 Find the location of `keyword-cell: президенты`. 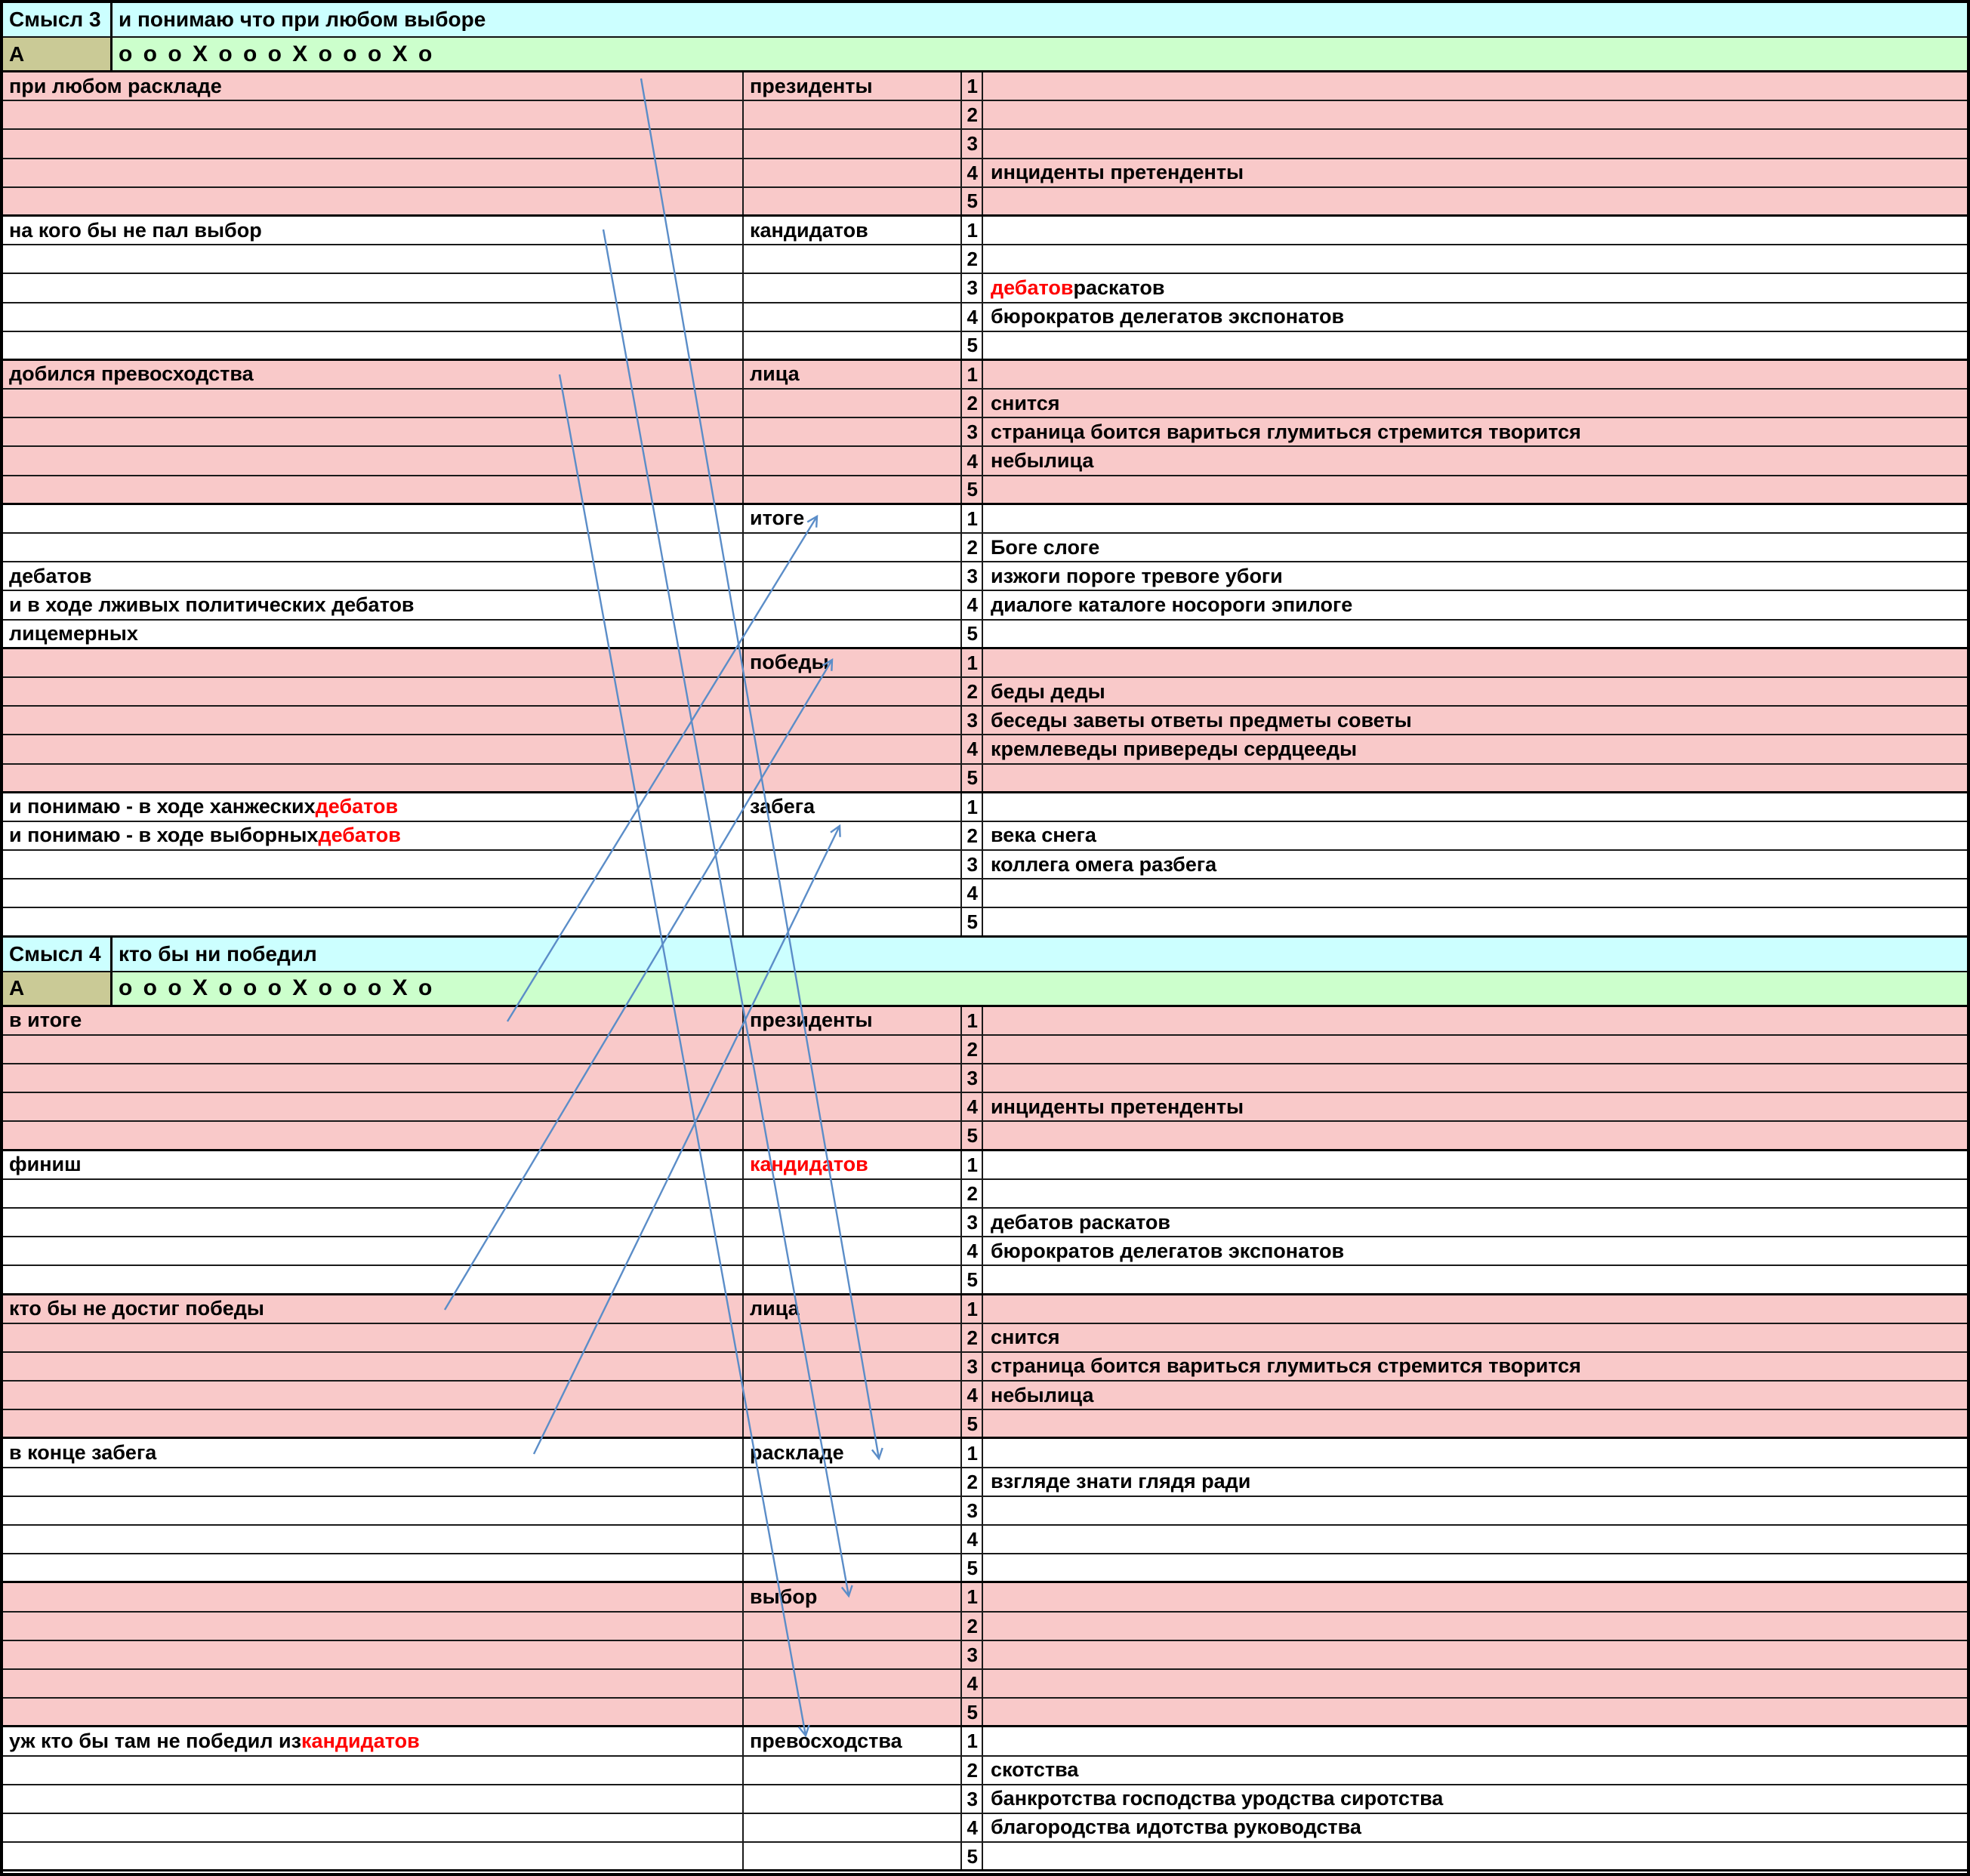

keyword-cell: президенты is located at coordinates (853, 86).